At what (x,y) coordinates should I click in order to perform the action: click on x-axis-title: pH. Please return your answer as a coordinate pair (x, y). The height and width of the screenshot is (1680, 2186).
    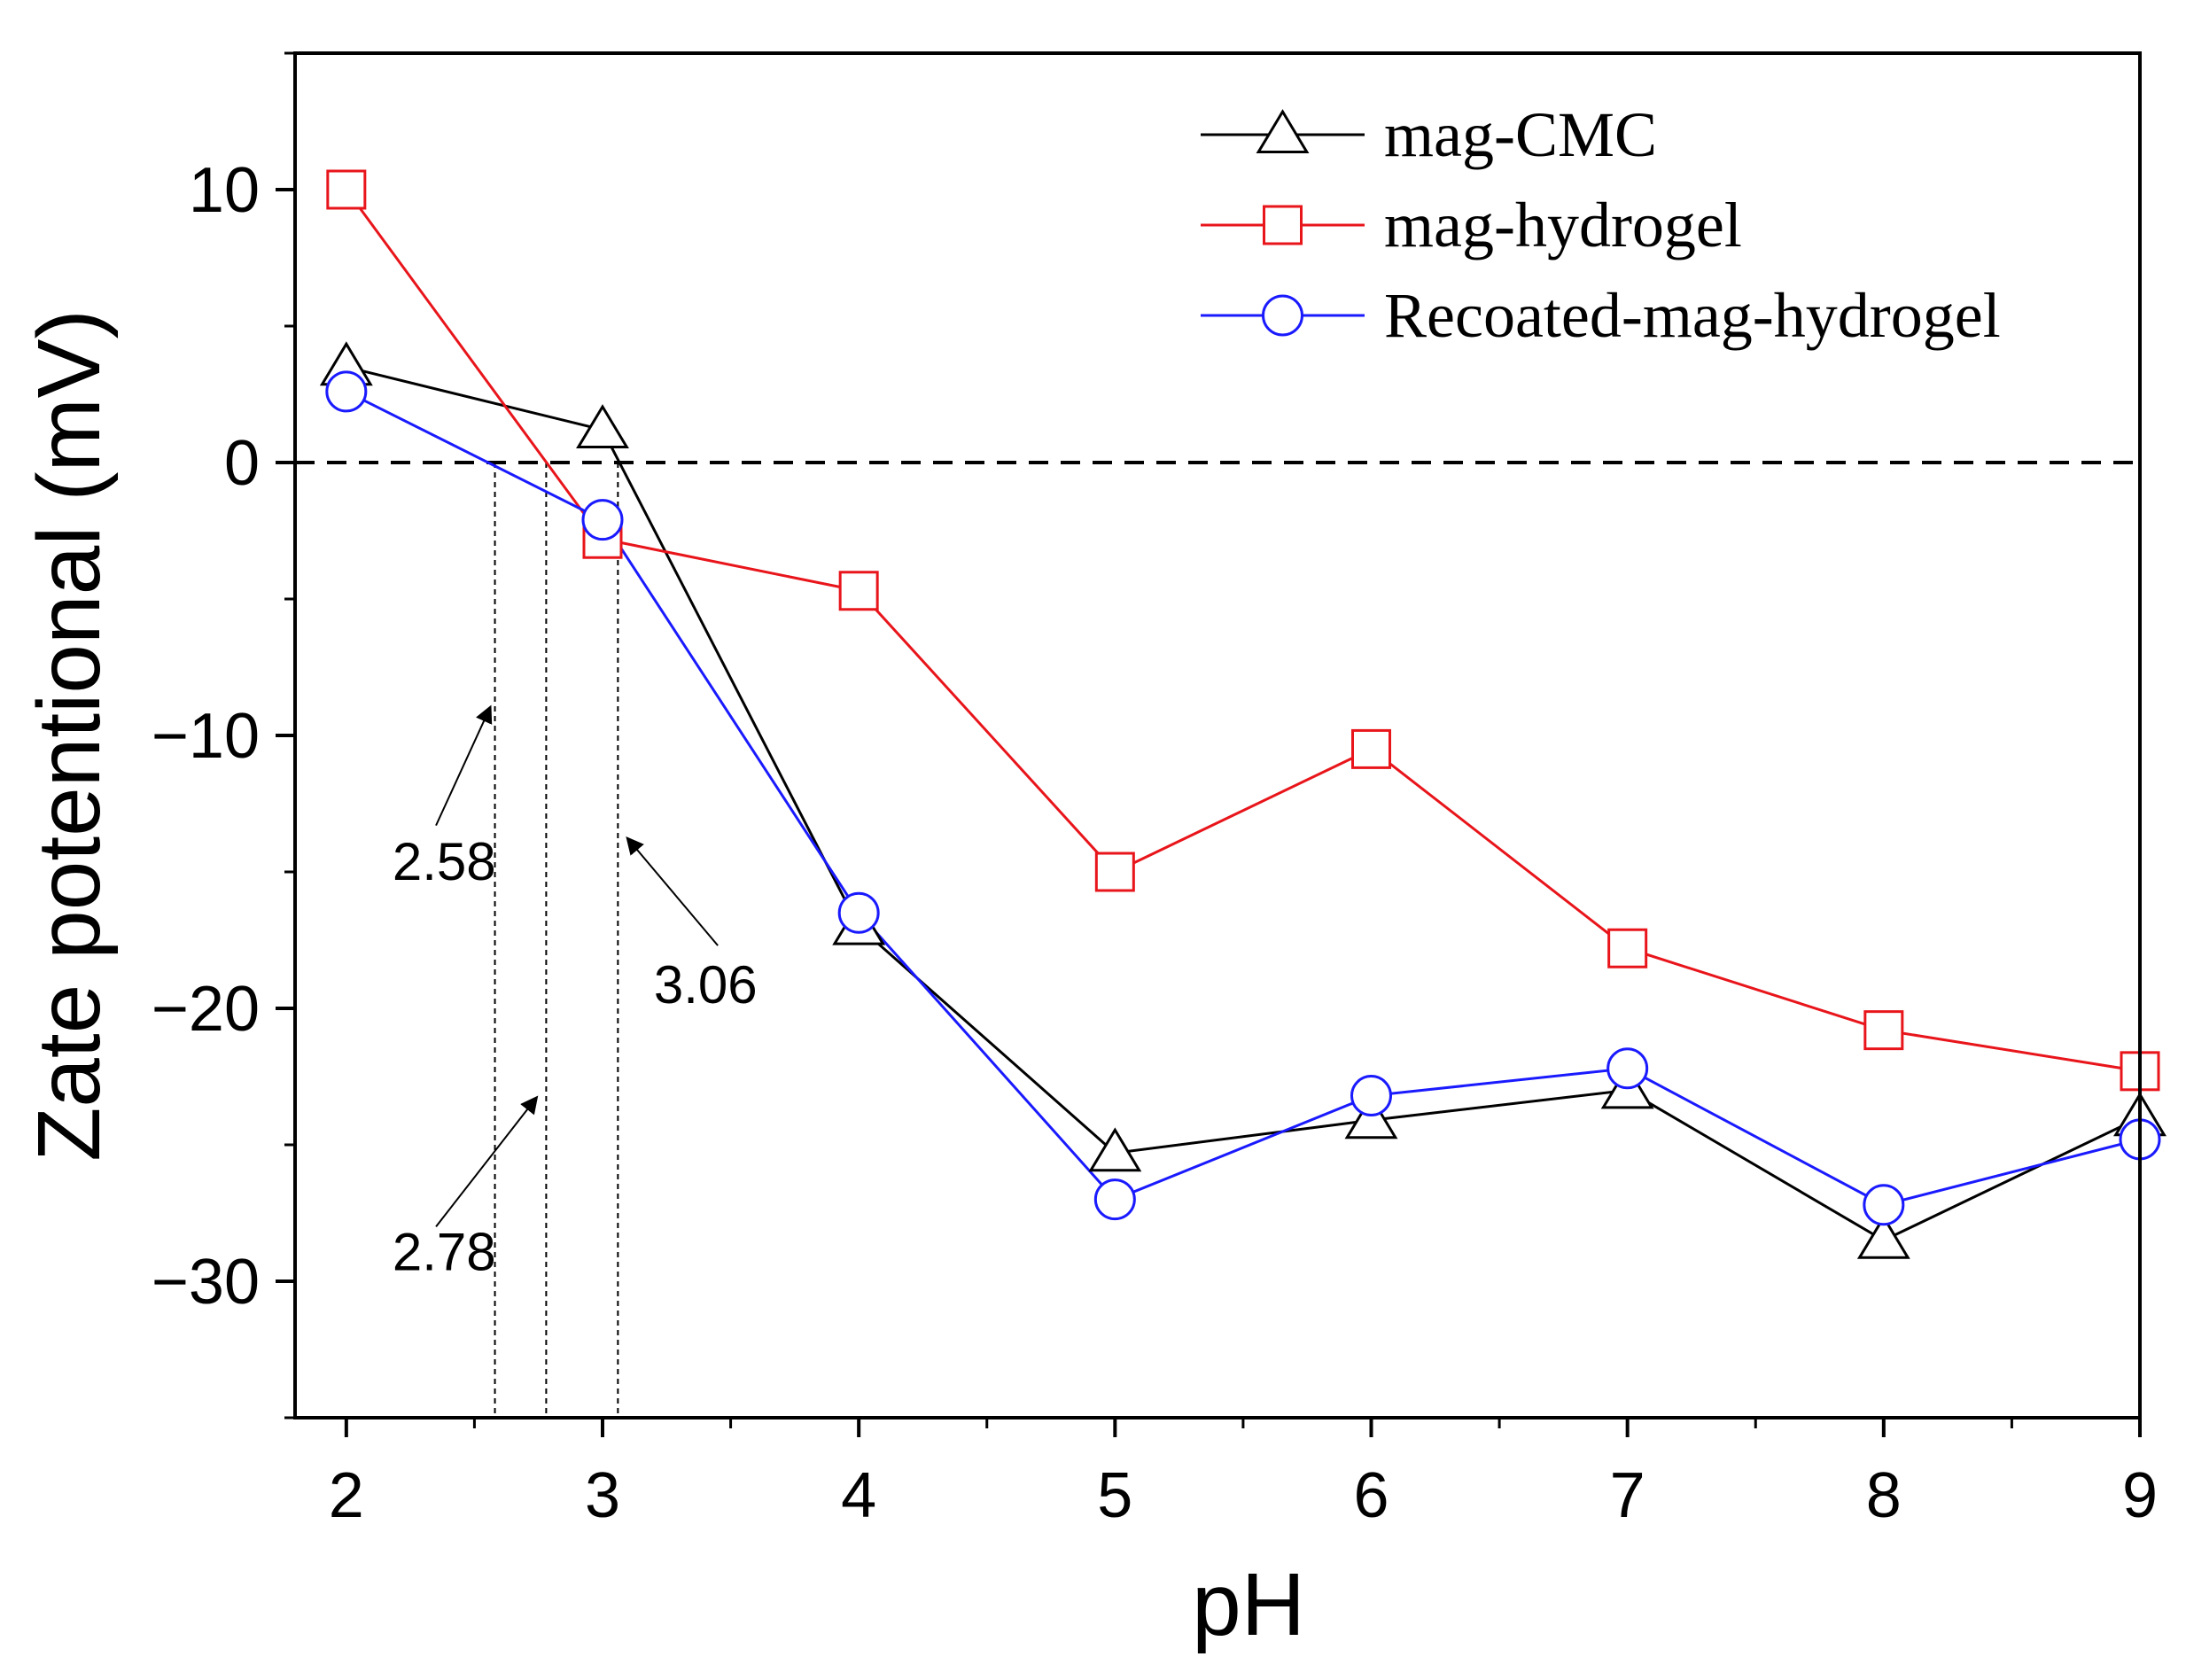
    Looking at the image, I should click on (1248, 1604).